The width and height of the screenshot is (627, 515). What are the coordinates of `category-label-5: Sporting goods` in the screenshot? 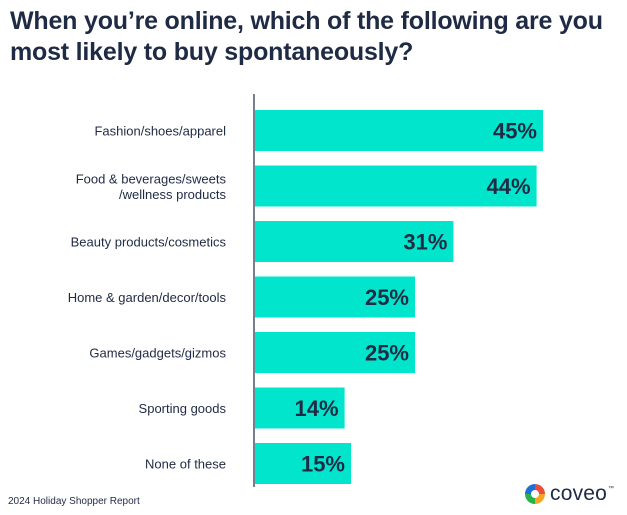 It's located at (183, 408).